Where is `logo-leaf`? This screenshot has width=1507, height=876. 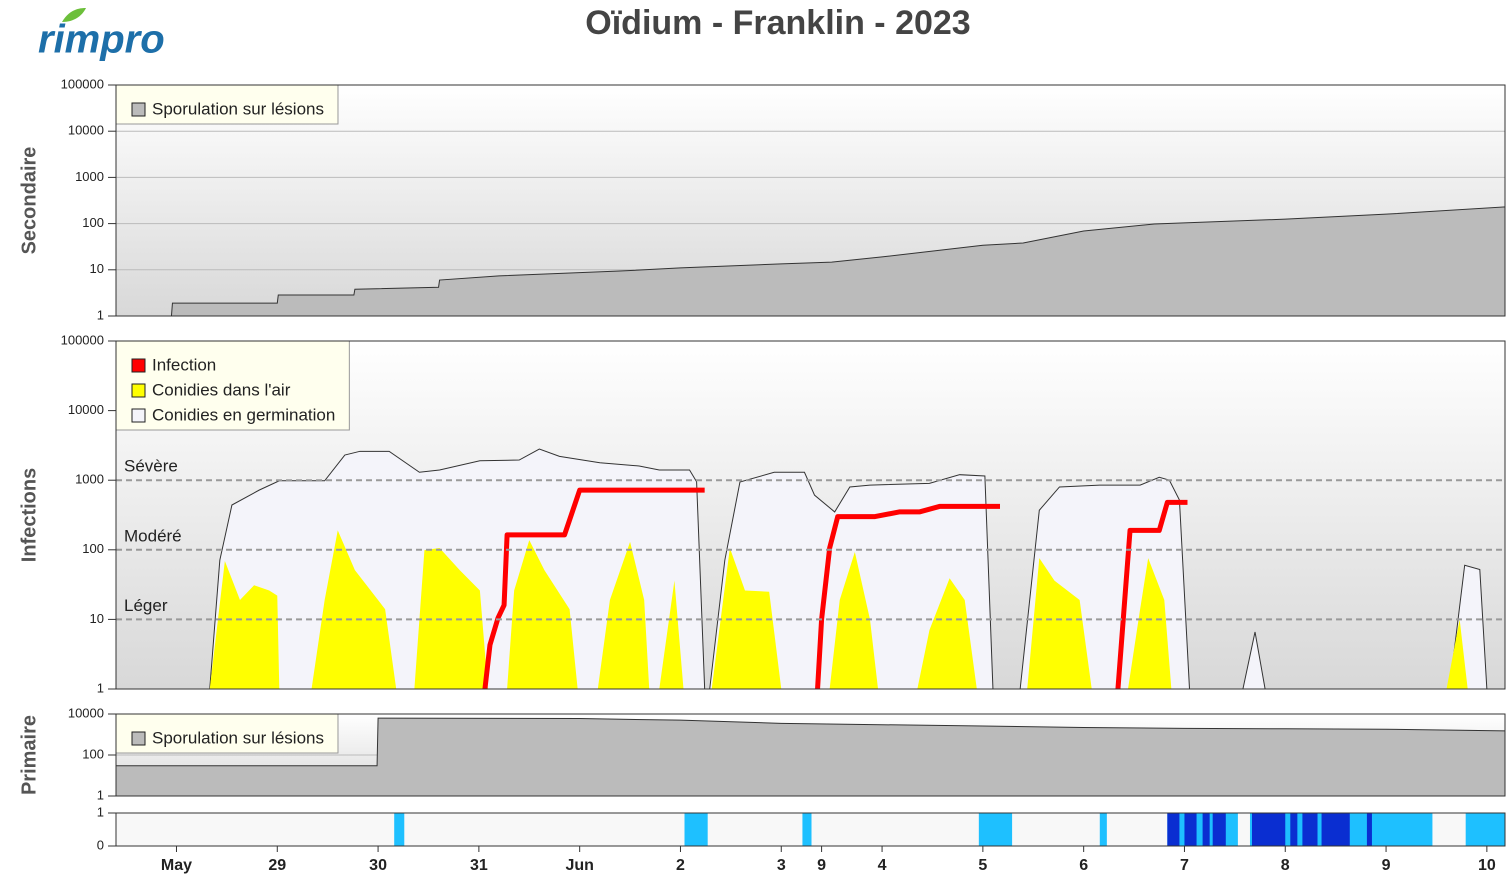
logo-leaf is located at coordinates (74, 15).